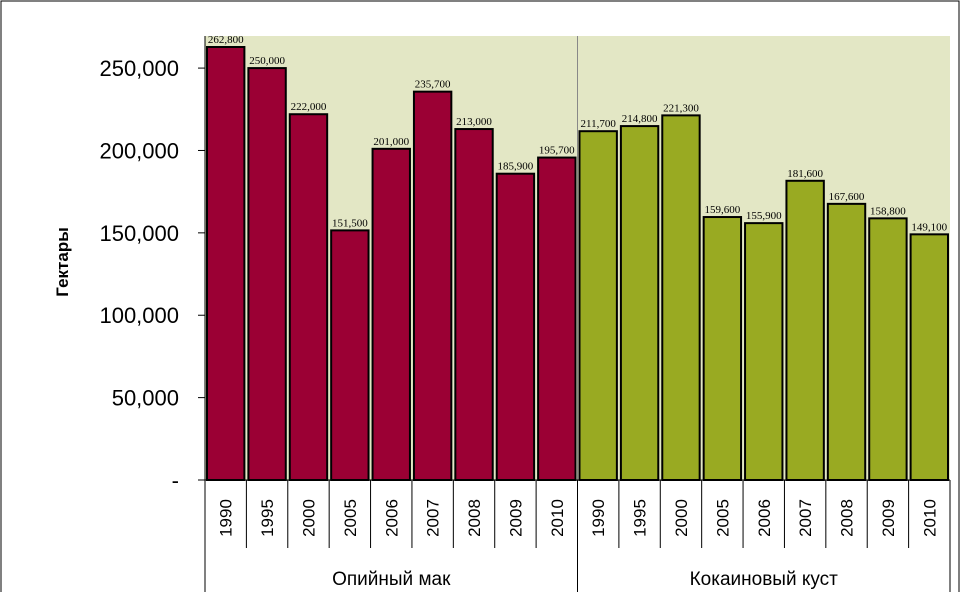 This screenshot has width=960, height=592. Describe the element at coordinates (139, 315) in the screenshot. I see `y-tick-label: 100,000` at that location.